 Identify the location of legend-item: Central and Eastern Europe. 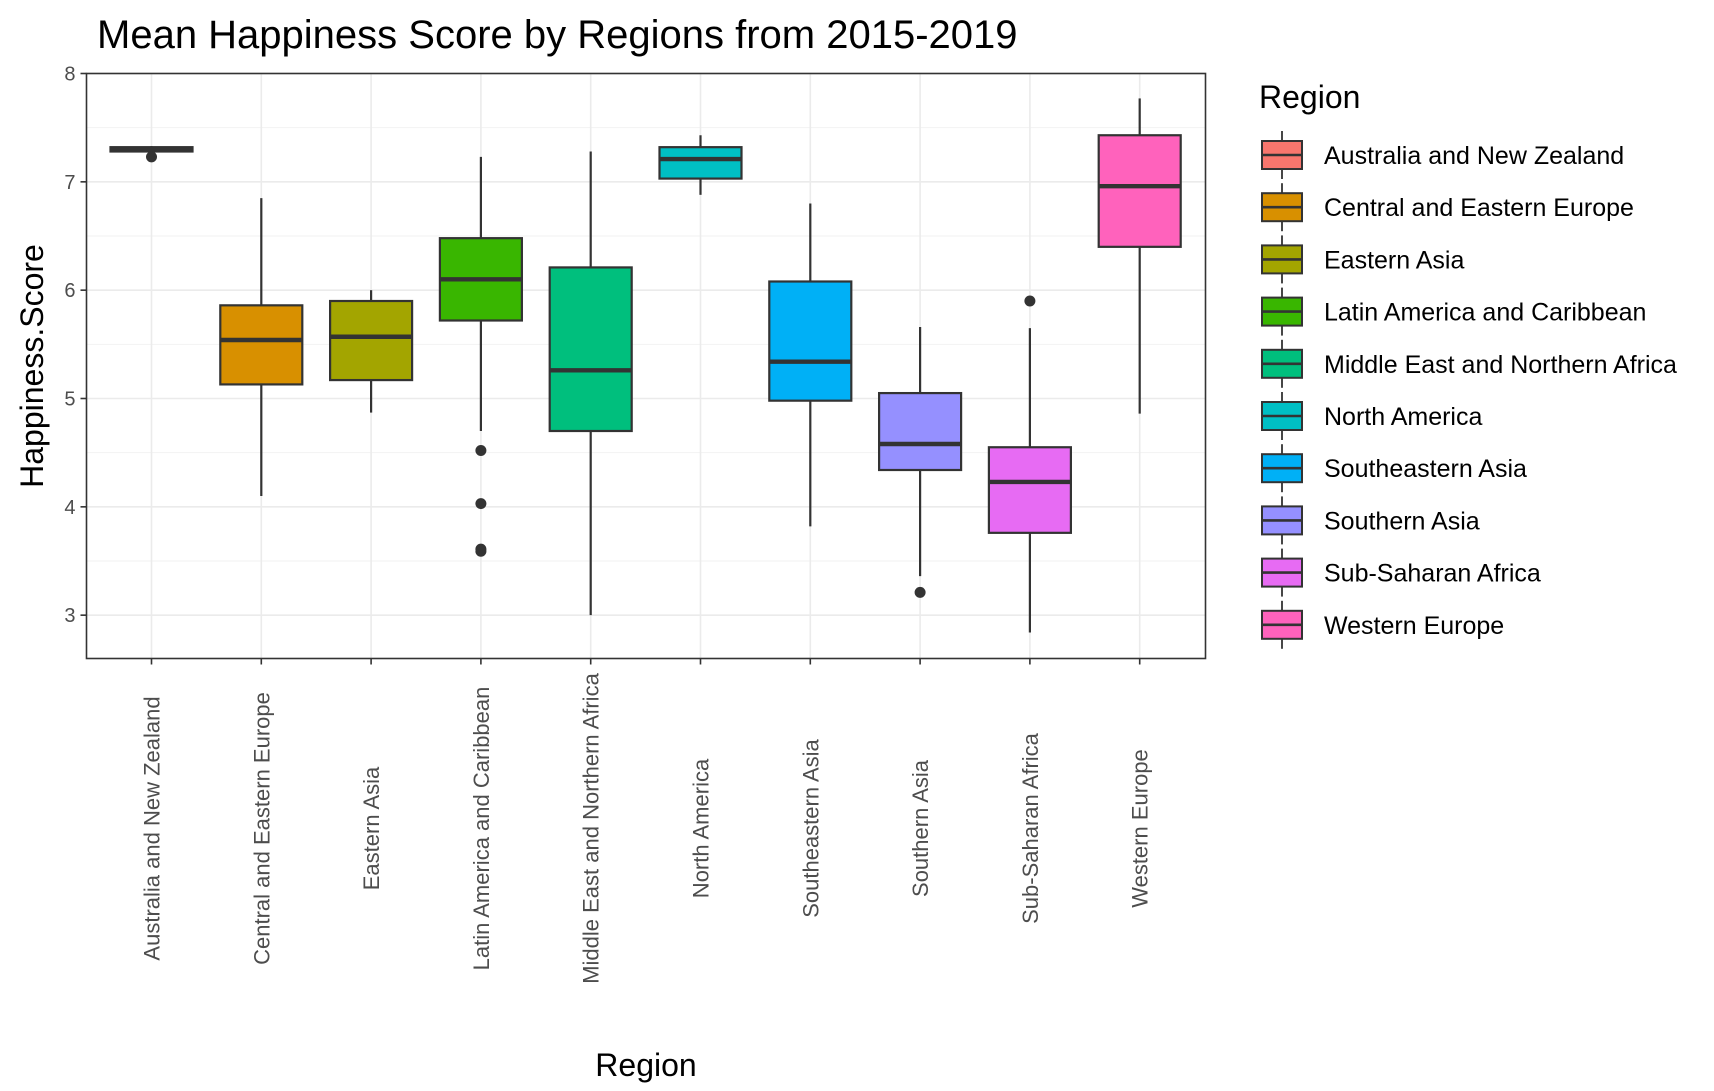
(1447, 207).